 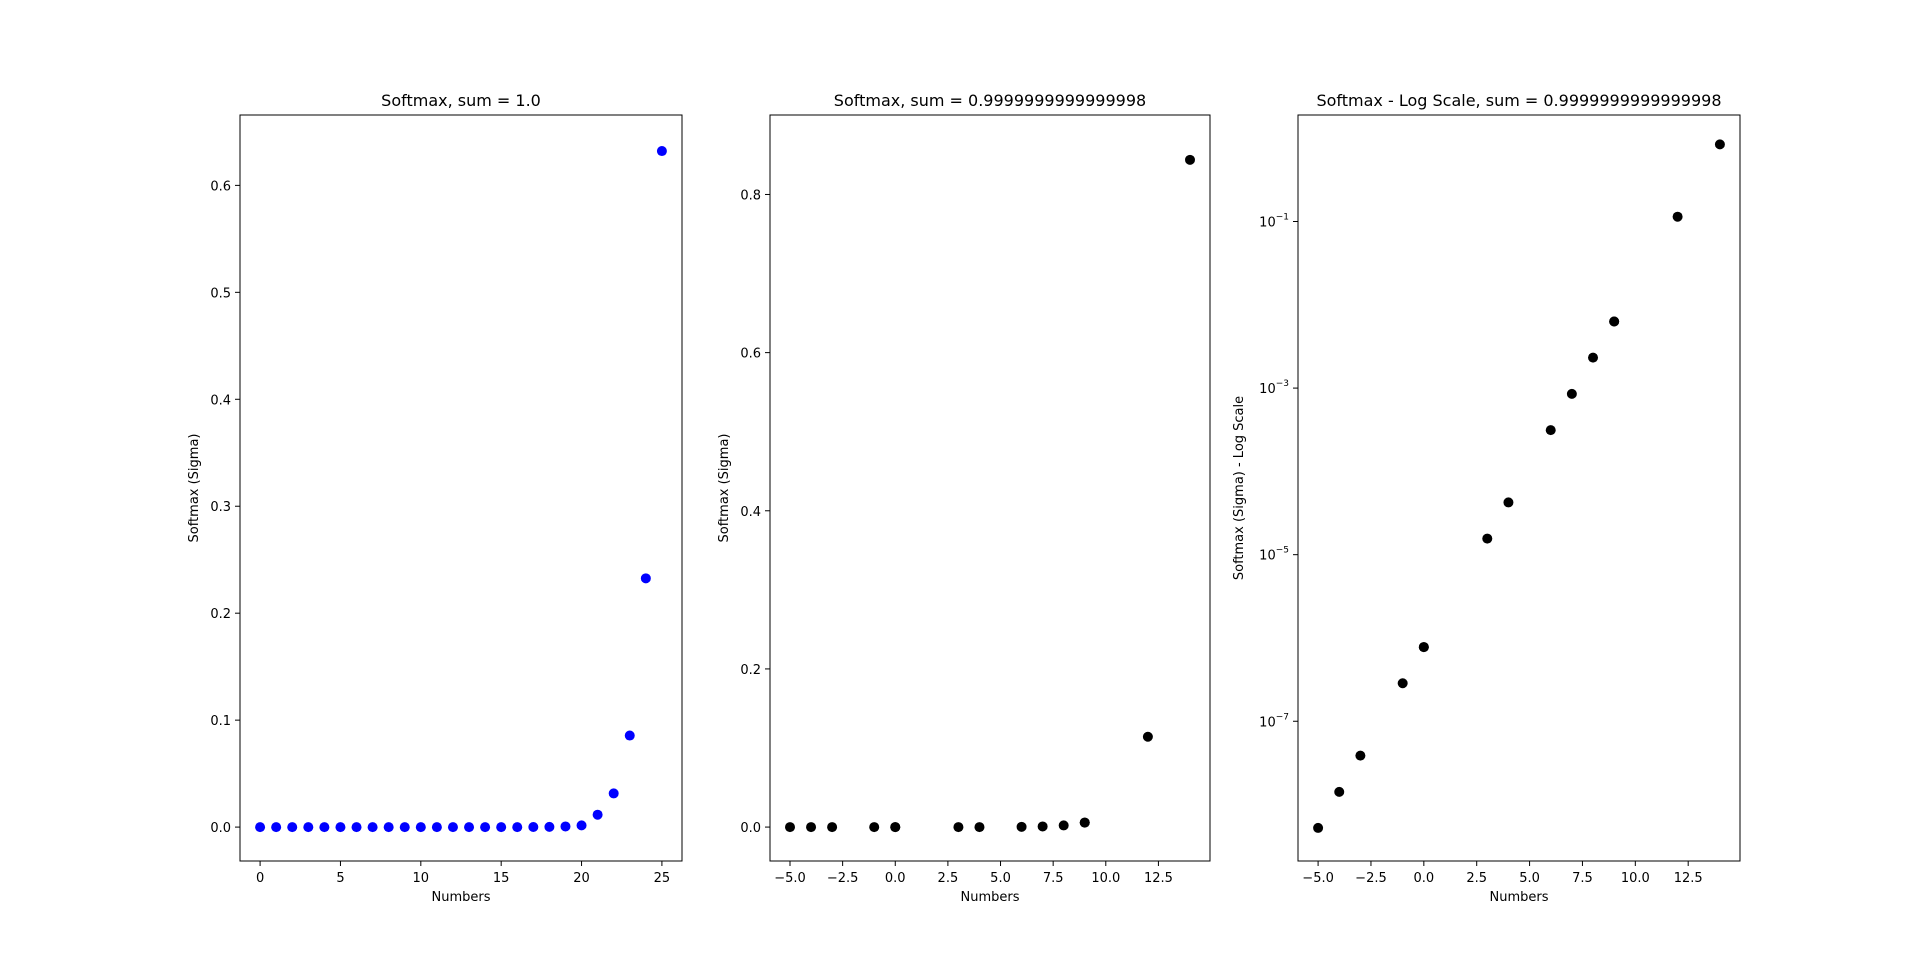 What do you see at coordinates (1274, 222) in the screenshot?
I see `y-tick-label: 10⁻¹` at bounding box center [1274, 222].